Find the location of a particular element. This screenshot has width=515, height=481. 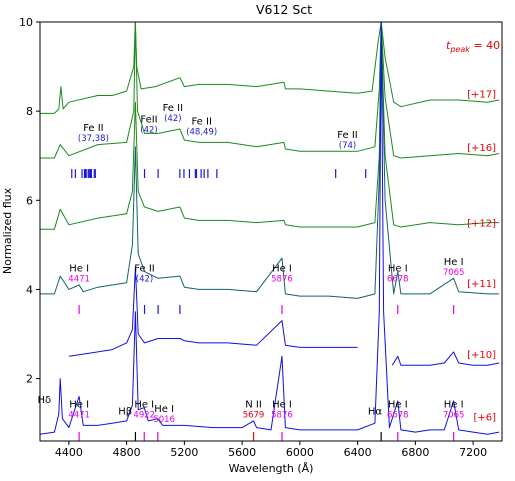

offset-labels: [+17] [+16] [+12] [+11] [+10] [+6] is located at coordinates (481, 256).